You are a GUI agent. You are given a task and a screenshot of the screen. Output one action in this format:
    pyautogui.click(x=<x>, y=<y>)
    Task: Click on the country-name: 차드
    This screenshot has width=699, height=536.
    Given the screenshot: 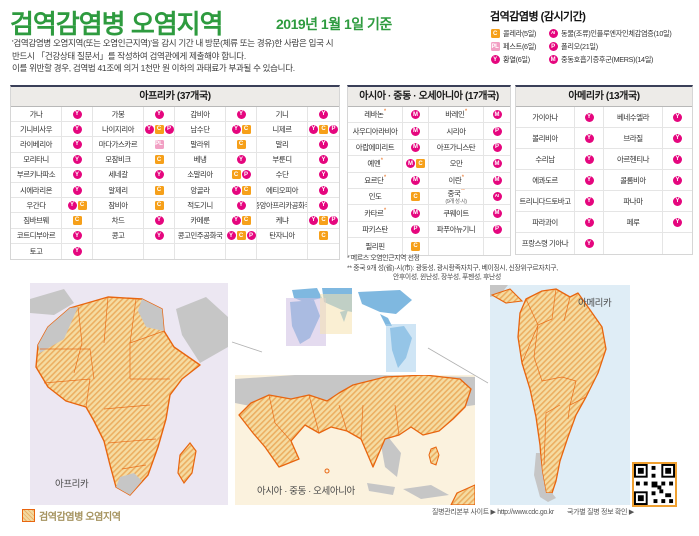 What is the action you would take?
    pyautogui.click(x=118, y=220)
    